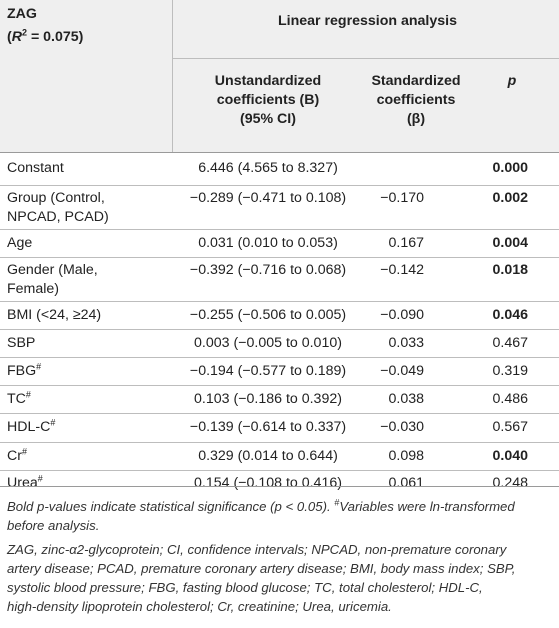 Image resolution: width=559 pixels, height=628 pixels. Describe the element at coordinates (268, 243) in the screenshot. I see `coefficient-cell: 0.031 (0.010 to 0.053)` at that location.